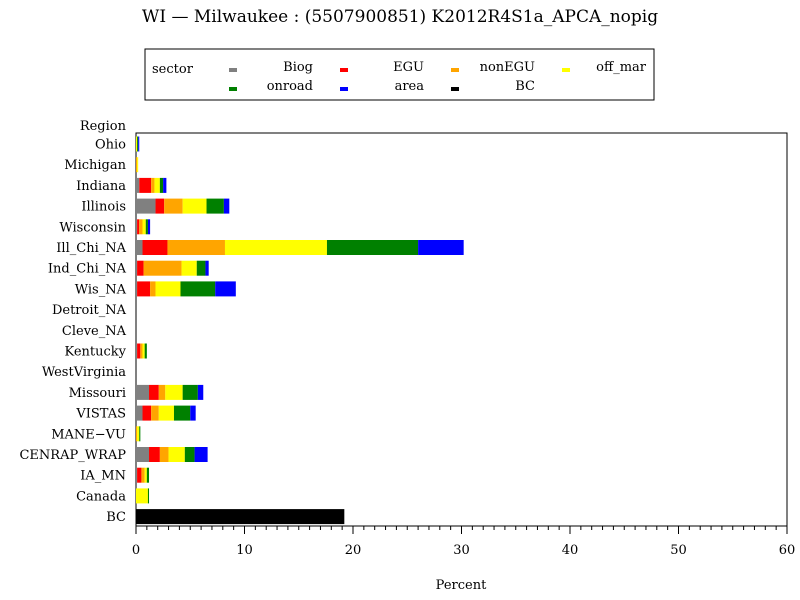 This screenshot has height=600, width=800. I want to click on category-label: MANE−VU, so click(88, 434).